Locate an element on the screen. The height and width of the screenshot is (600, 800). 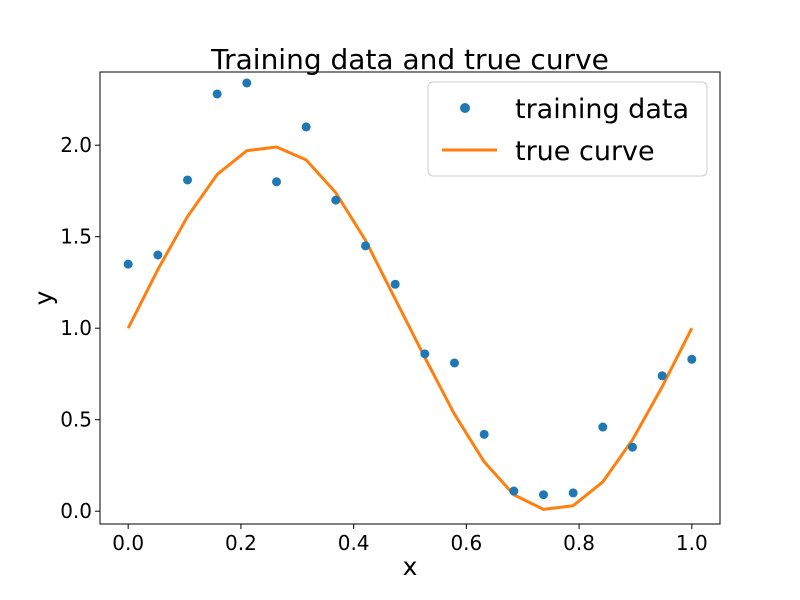
chart-title: Training data and true curve is located at coordinates (409, 59).